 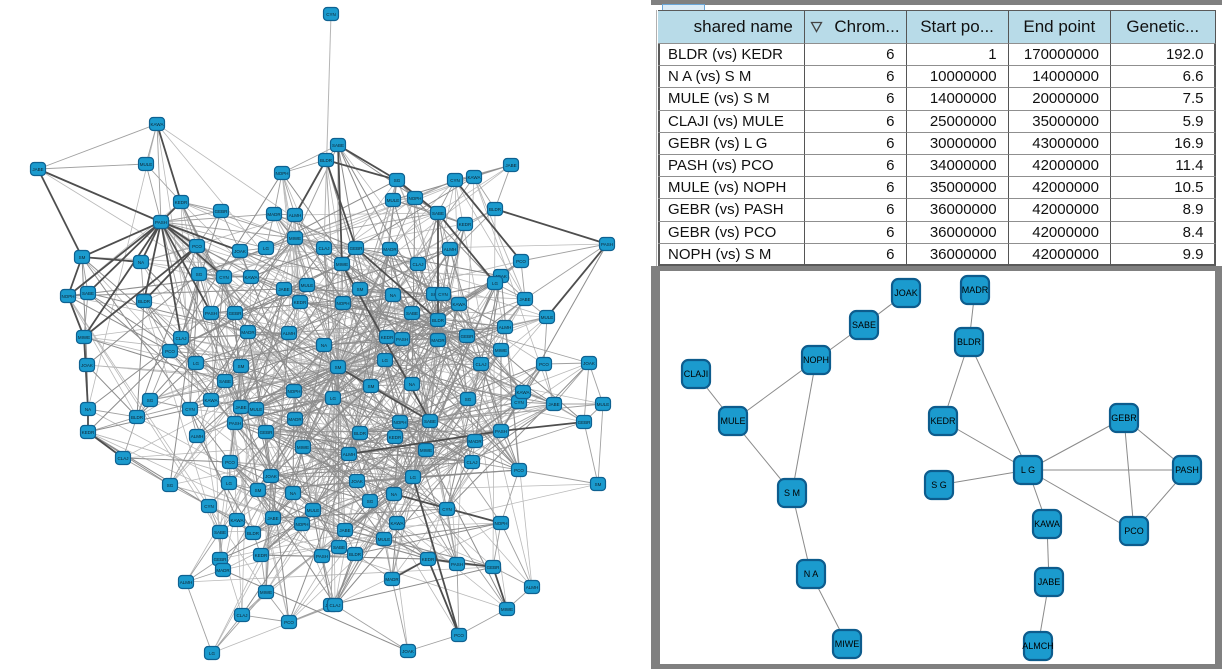 What do you see at coordinates (939, 485) in the screenshot?
I see `svg-text: S G` at bounding box center [939, 485].